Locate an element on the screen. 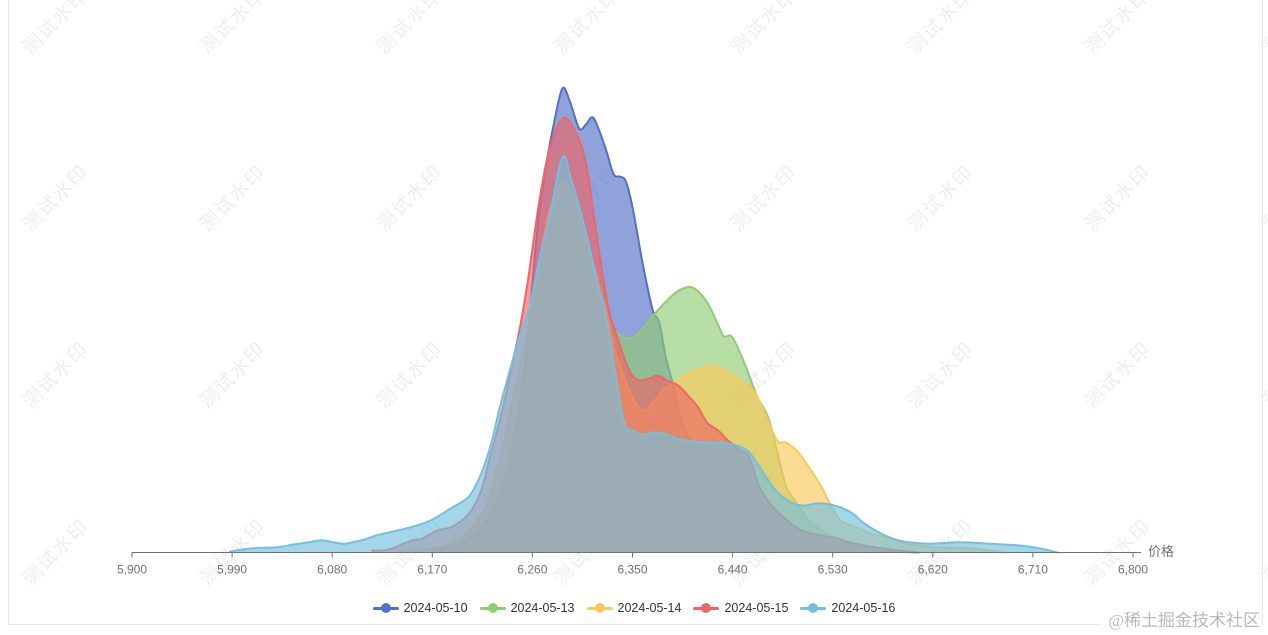 The height and width of the screenshot is (635, 1268). axis-tick-label: 6,260 is located at coordinates (532, 570).